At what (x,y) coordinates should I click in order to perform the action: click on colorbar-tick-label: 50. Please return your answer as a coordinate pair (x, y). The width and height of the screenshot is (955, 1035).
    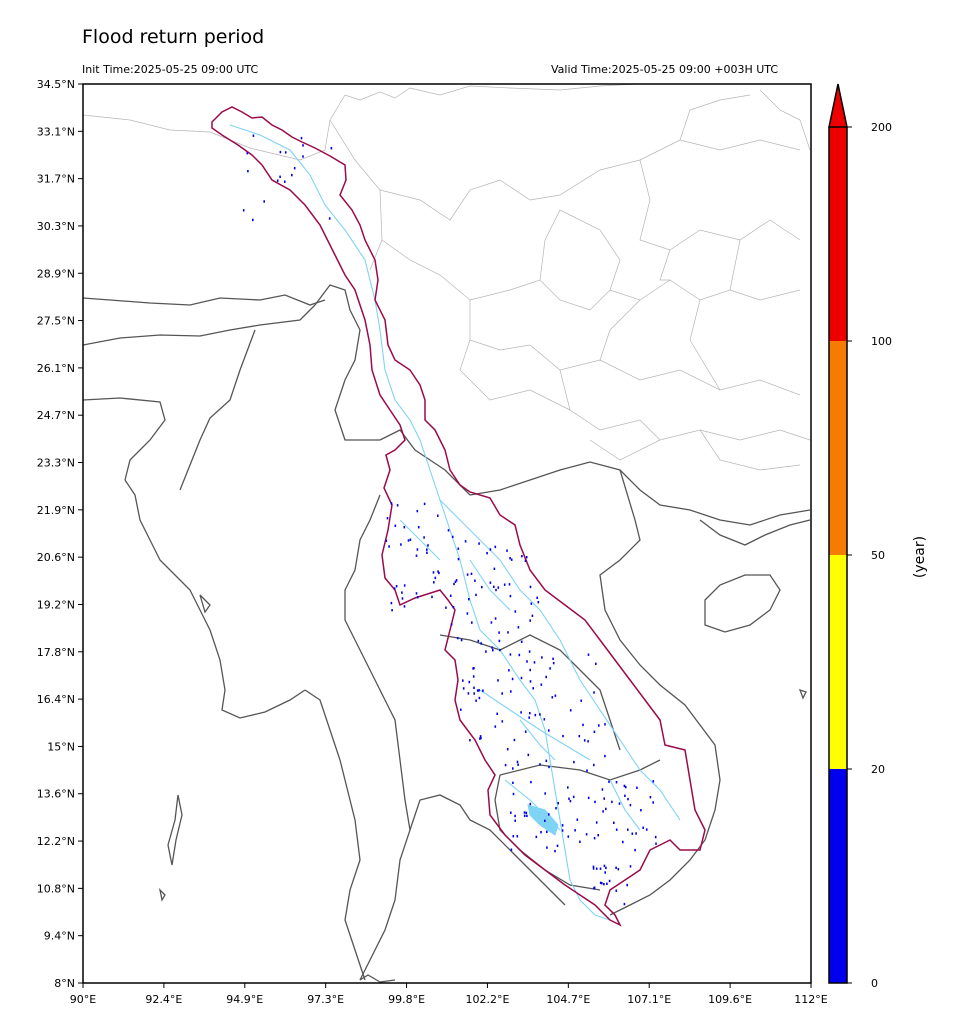
    Looking at the image, I should click on (878, 555).